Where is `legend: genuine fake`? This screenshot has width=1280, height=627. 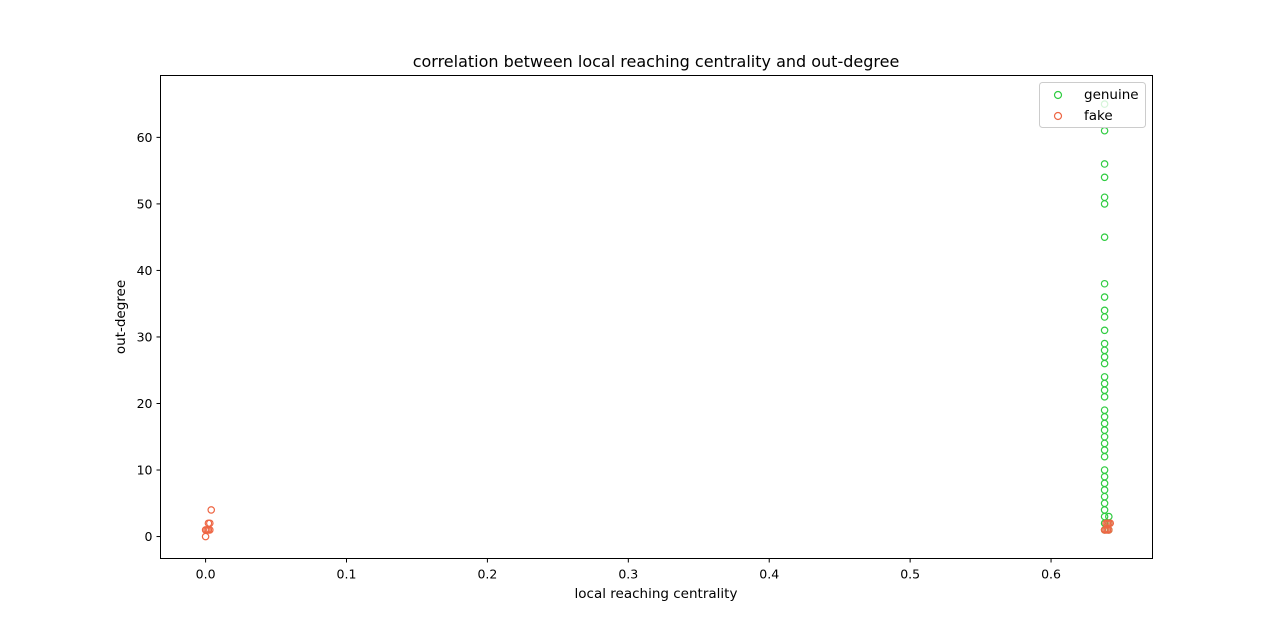
legend: genuine fake is located at coordinates (1092, 105).